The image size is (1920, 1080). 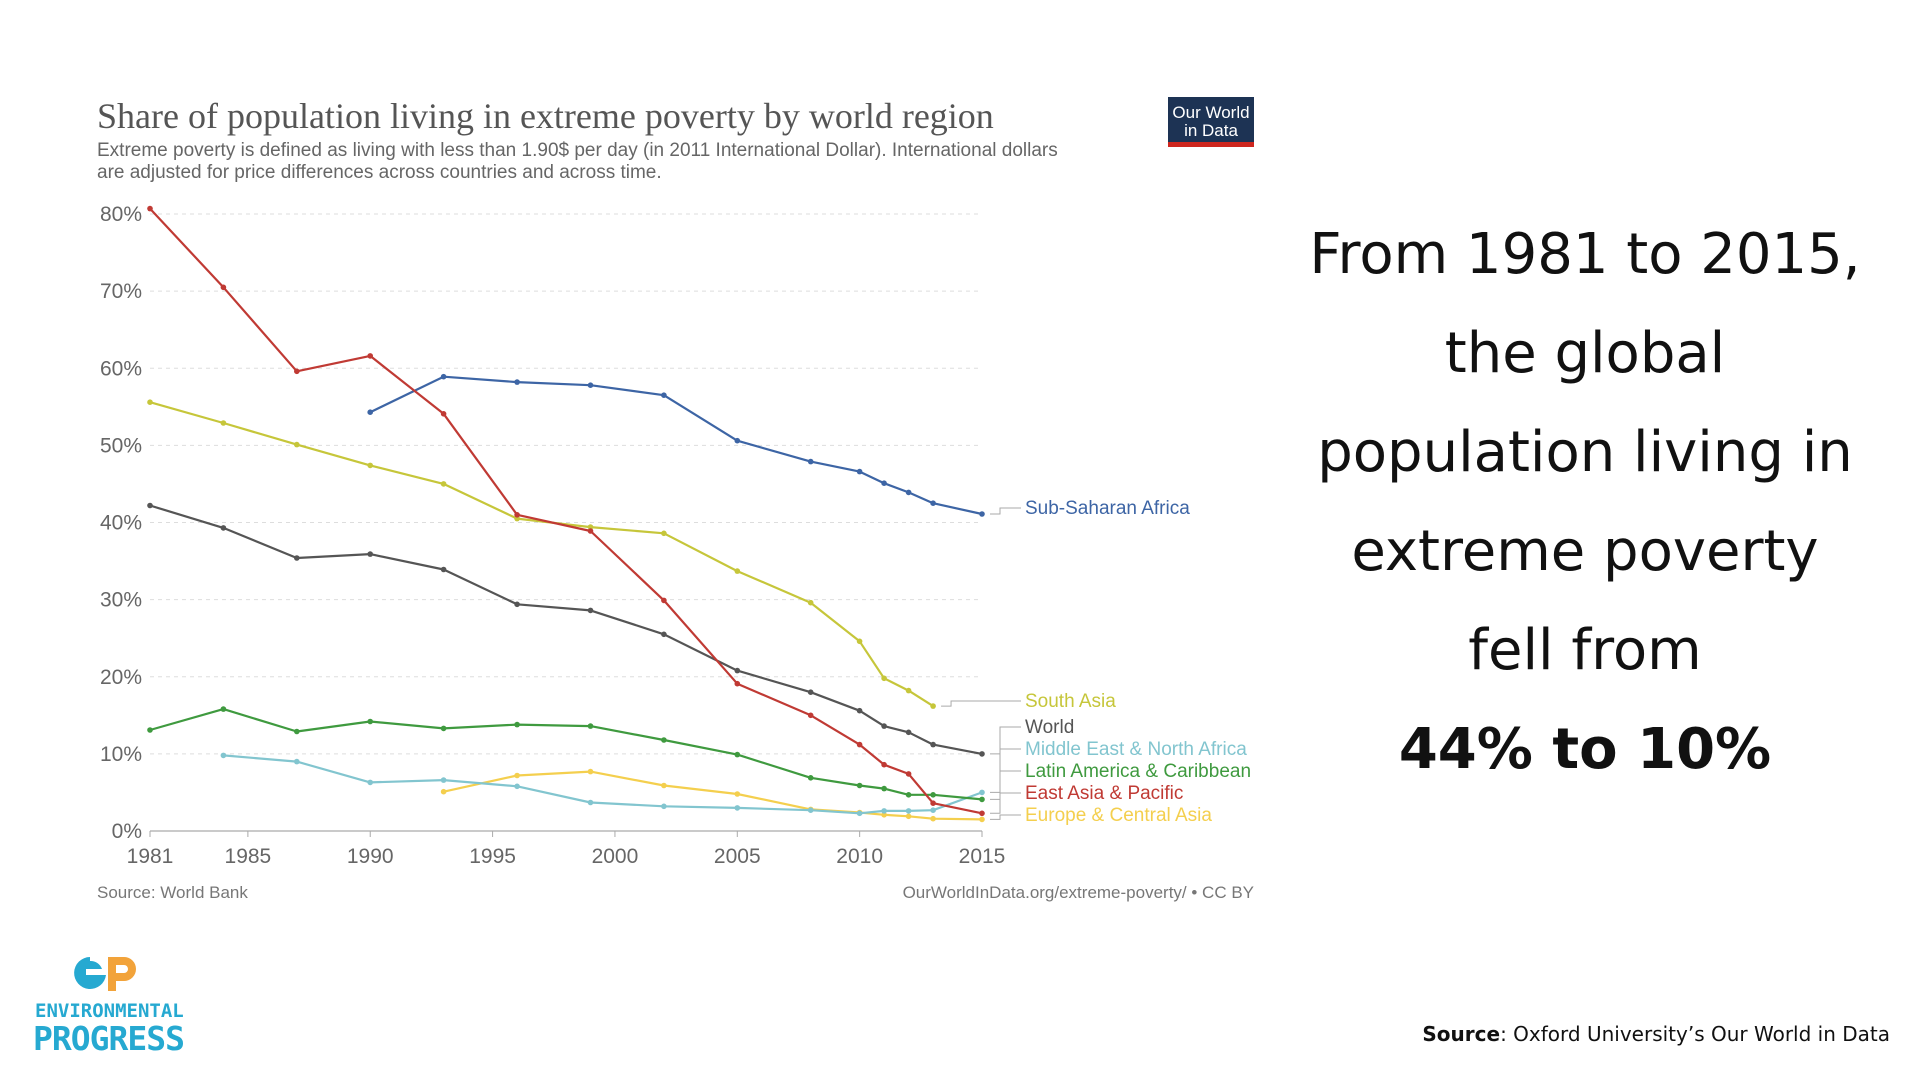 What do you see at coordinates (121, 600) in the screenshot?
I see `y-tick-label: 30%` at bounding box center [121, 600].